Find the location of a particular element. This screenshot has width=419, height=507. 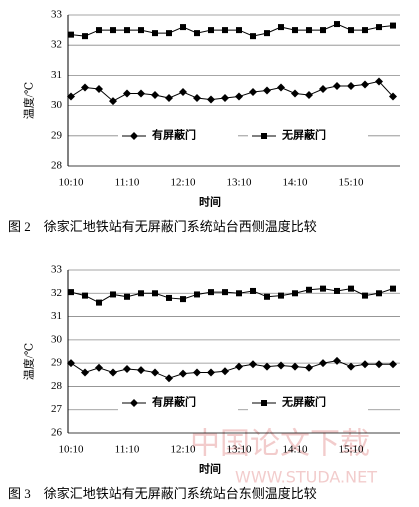

x-tick-label: 14:10 is located at coordinates (295, 450).